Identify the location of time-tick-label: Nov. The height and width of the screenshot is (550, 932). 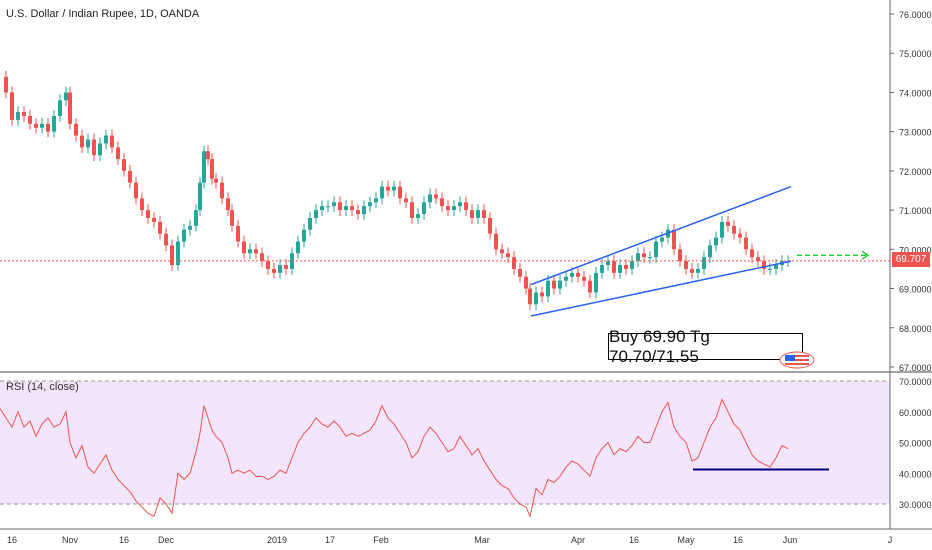
(70, 540).